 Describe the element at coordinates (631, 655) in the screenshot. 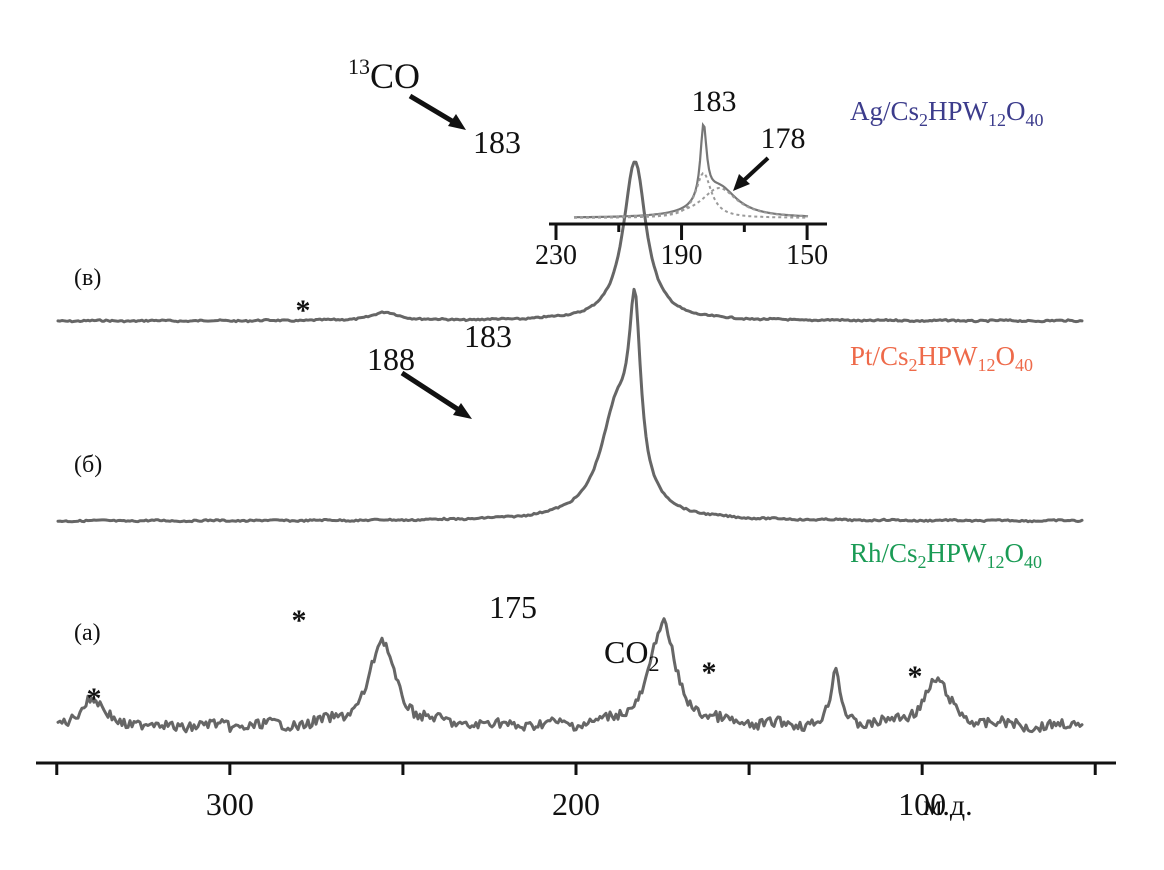

I see `co2-label: CO2` at that location.